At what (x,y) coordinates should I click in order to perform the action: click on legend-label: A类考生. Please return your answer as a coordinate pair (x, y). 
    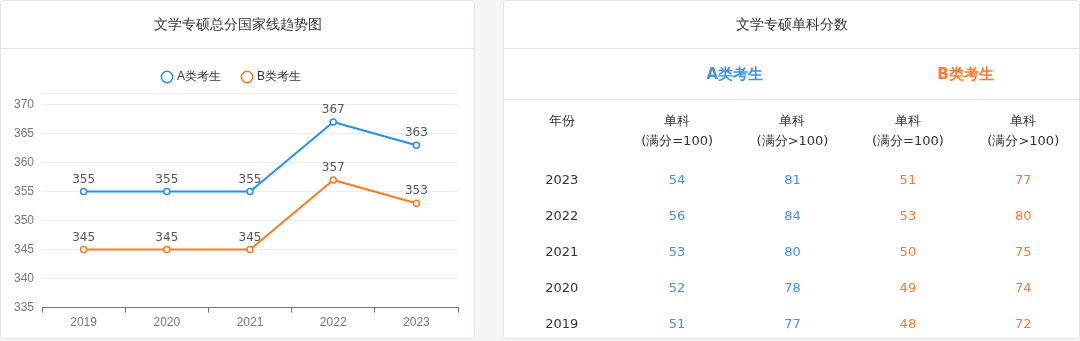
    Looking at the image, I should click on (199, 76).